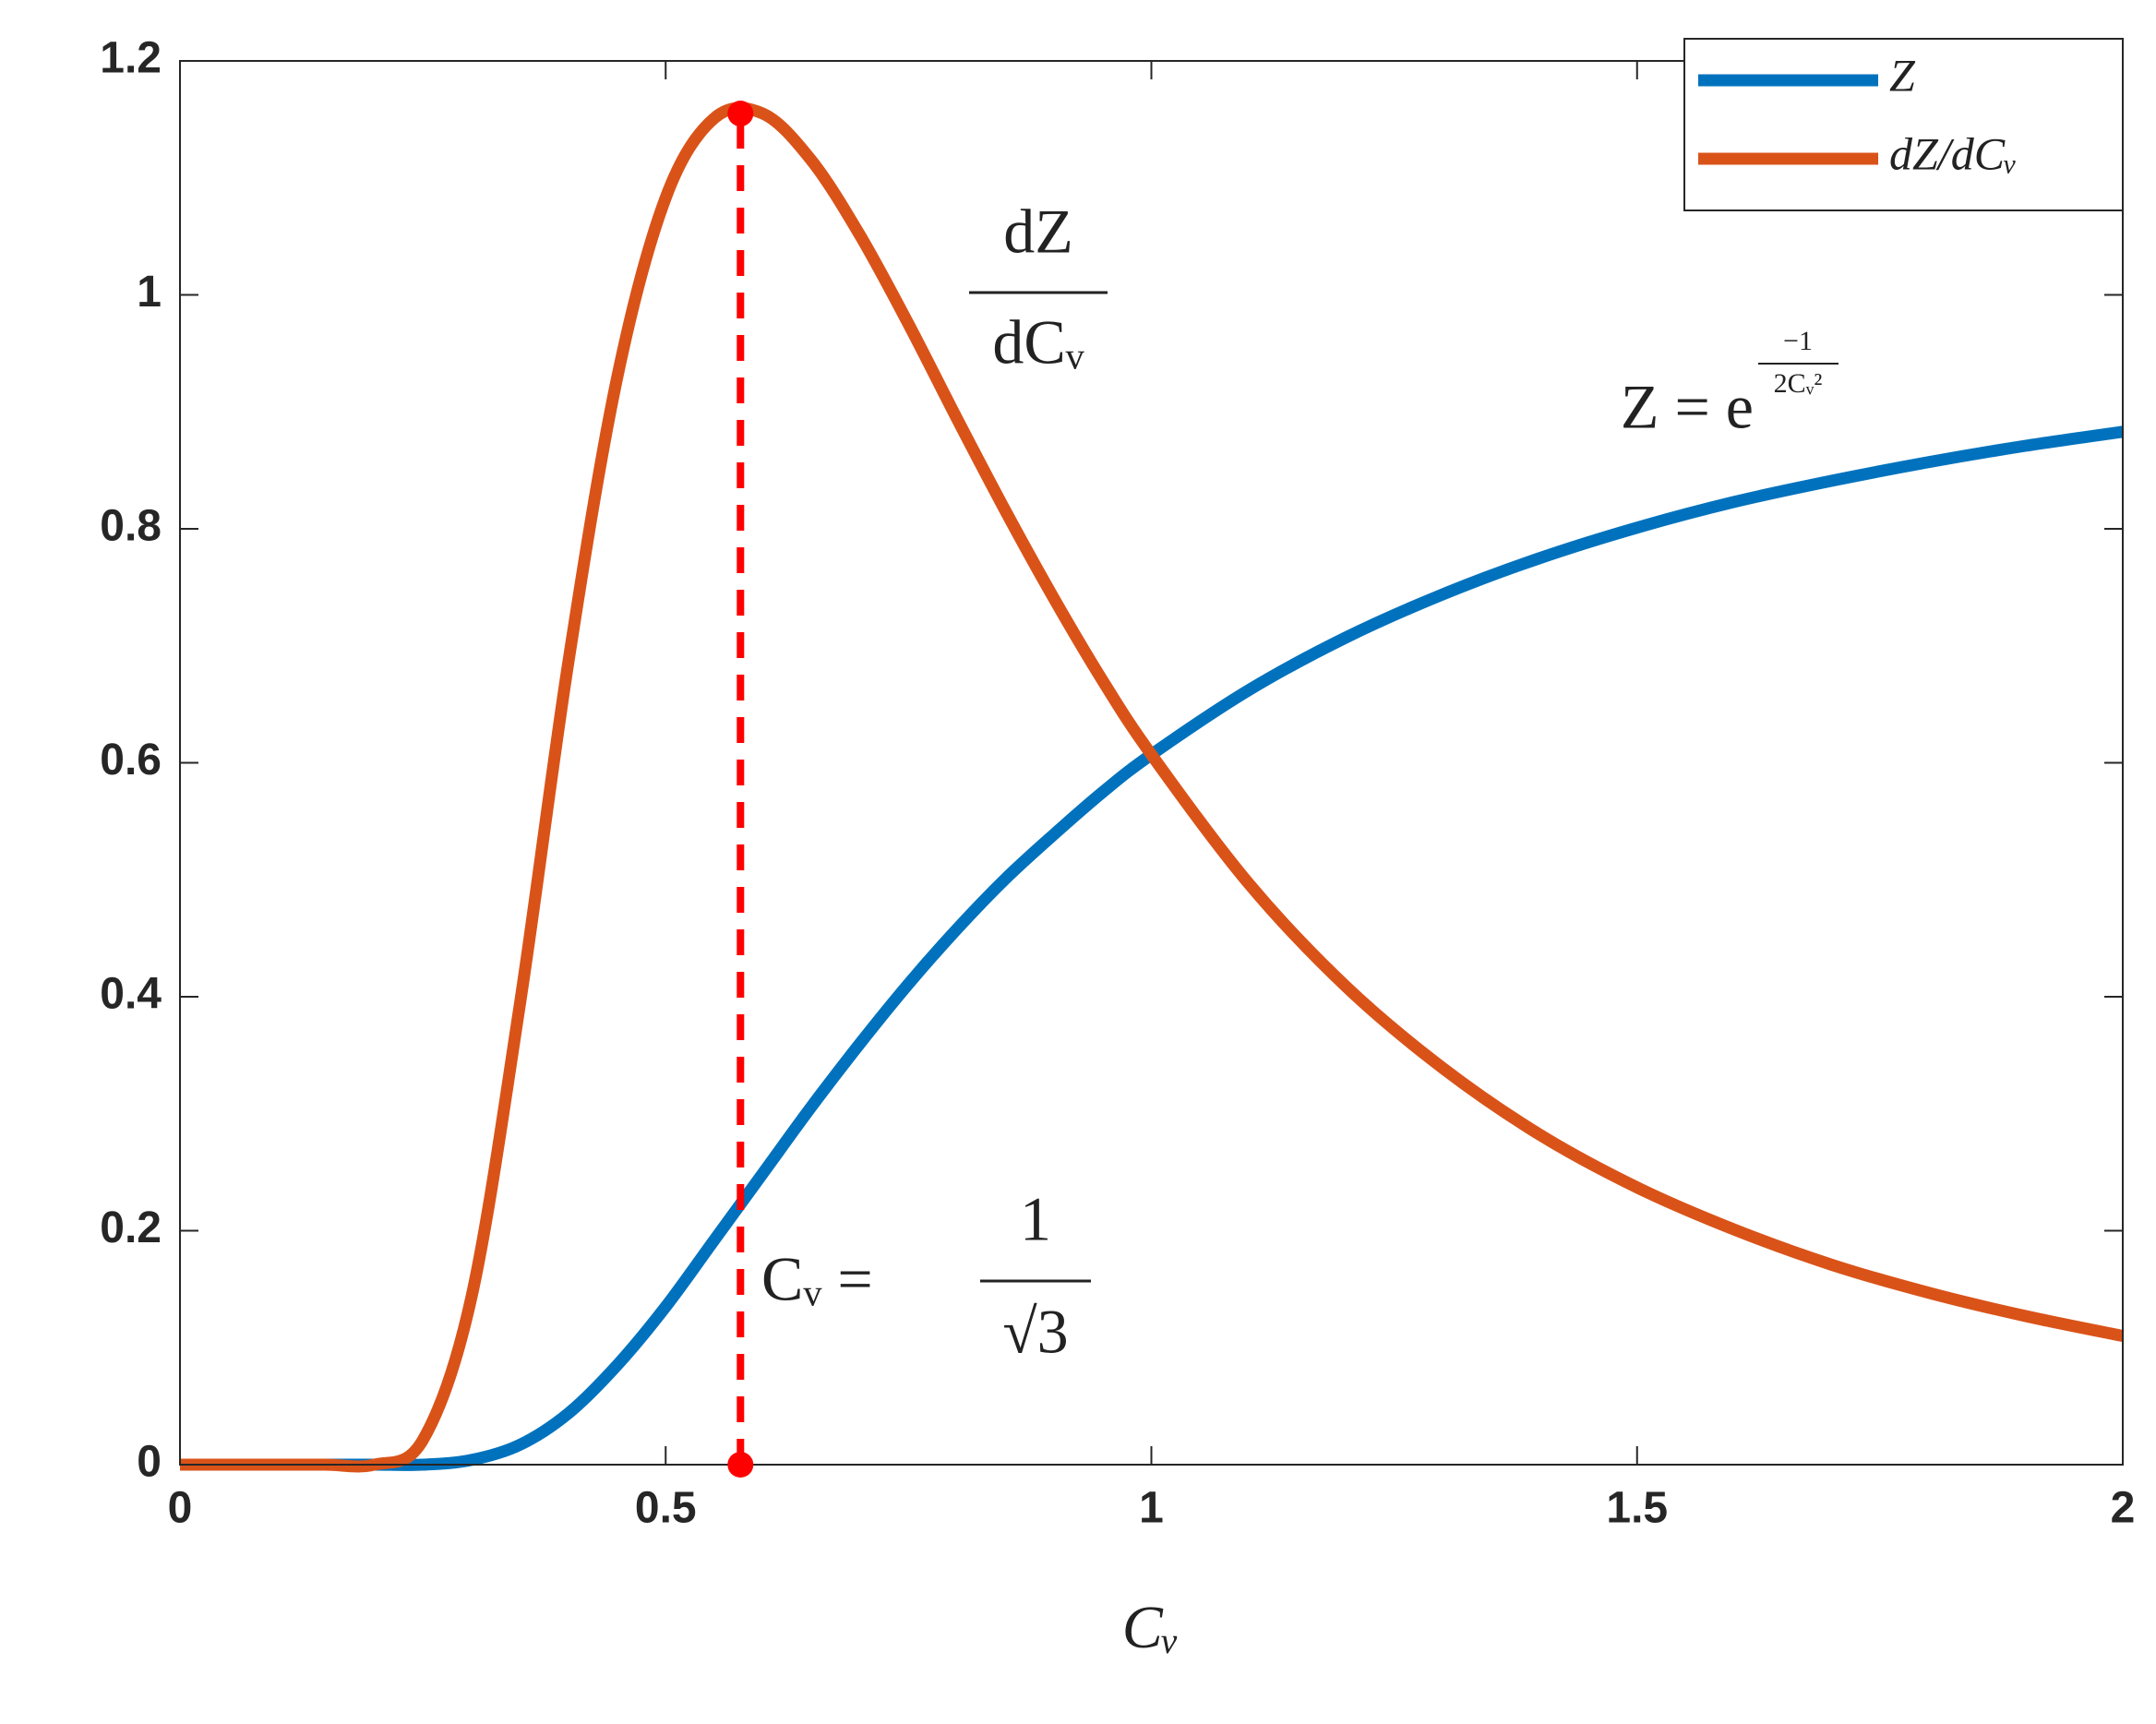  What do you see at coordinates (149, 292) in the screenshot?
I see `y-tick-label: 1` at bounding box center [149, 292].